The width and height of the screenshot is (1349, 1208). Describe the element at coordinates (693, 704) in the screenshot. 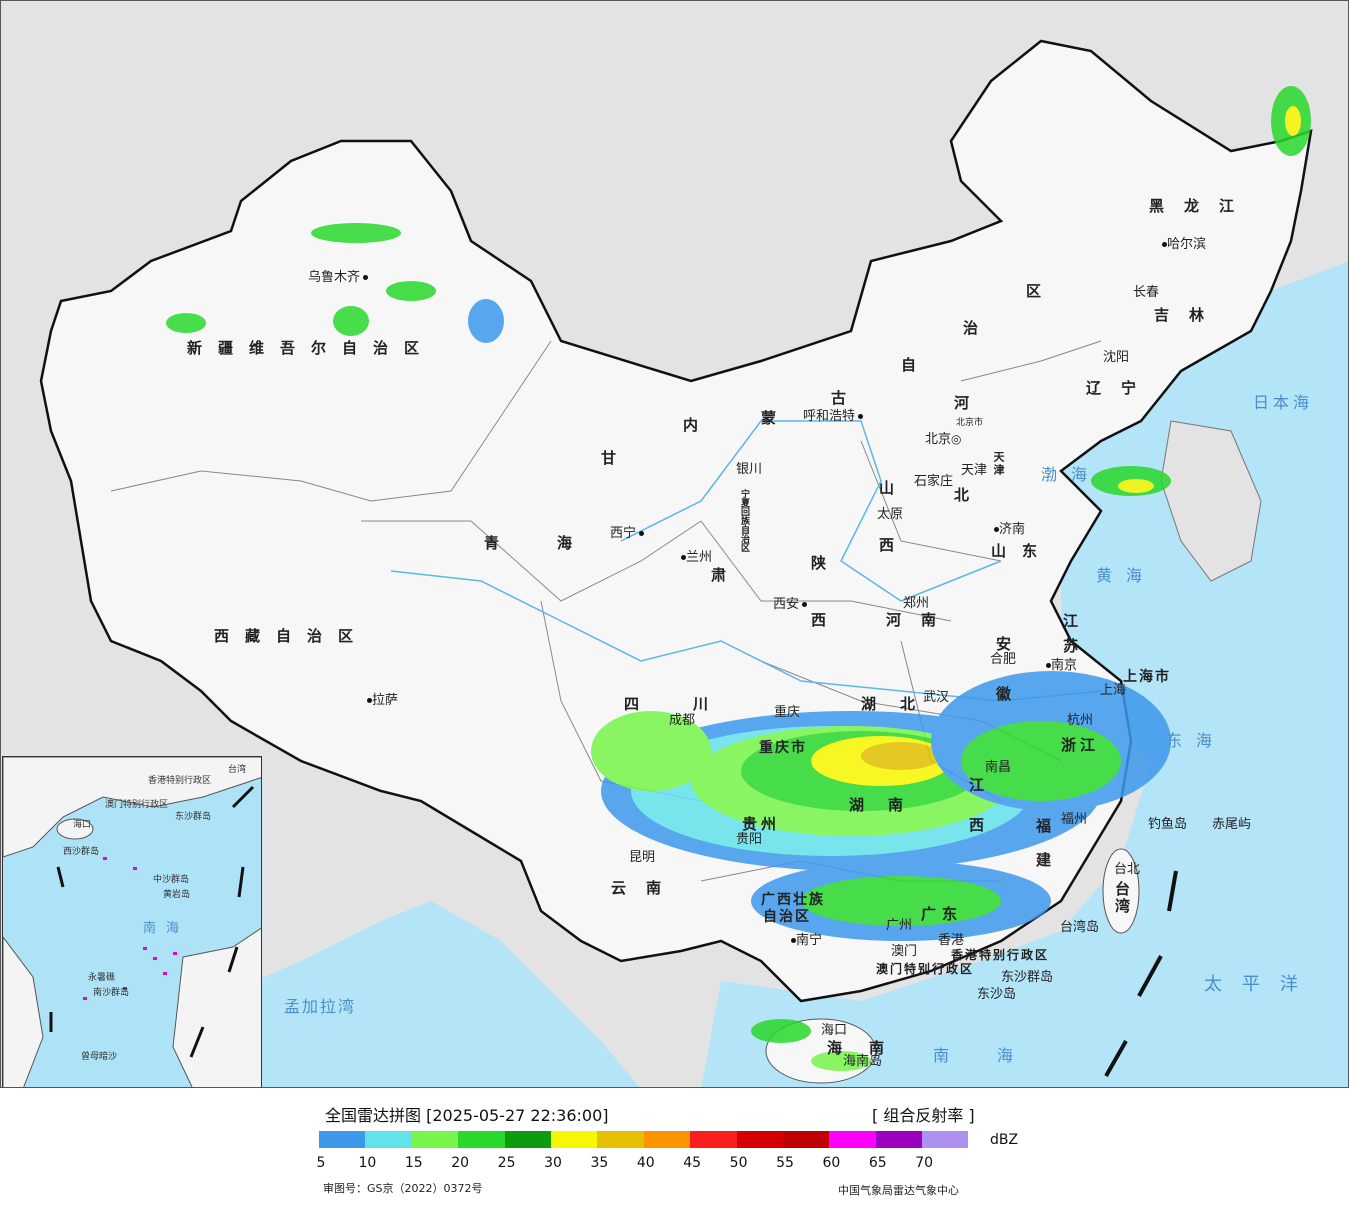

I see `province-sichuan: 四川` at that location.